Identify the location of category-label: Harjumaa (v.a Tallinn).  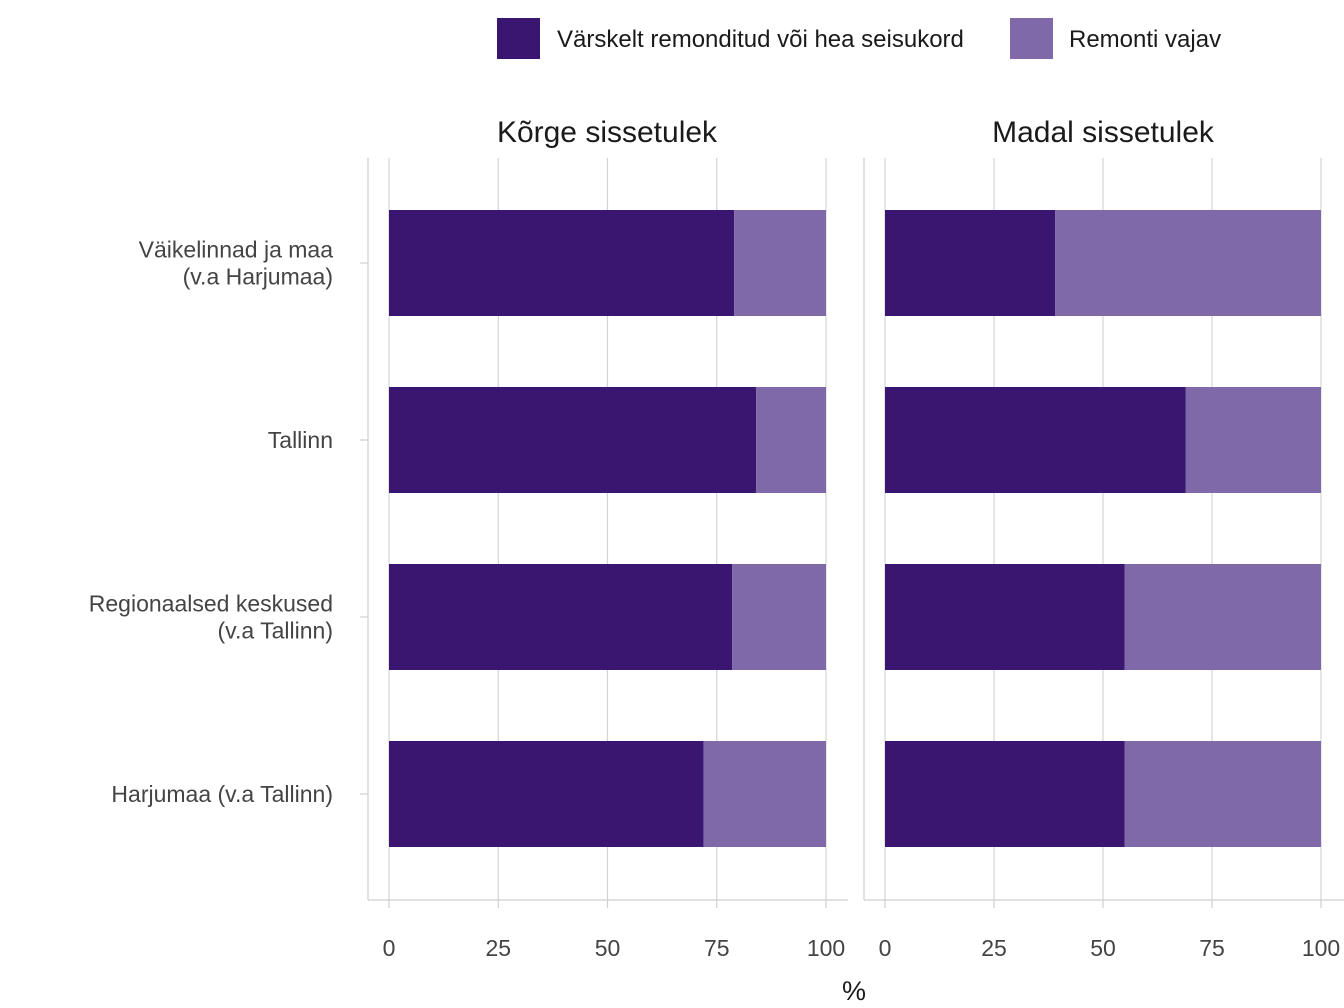
(222, 794).